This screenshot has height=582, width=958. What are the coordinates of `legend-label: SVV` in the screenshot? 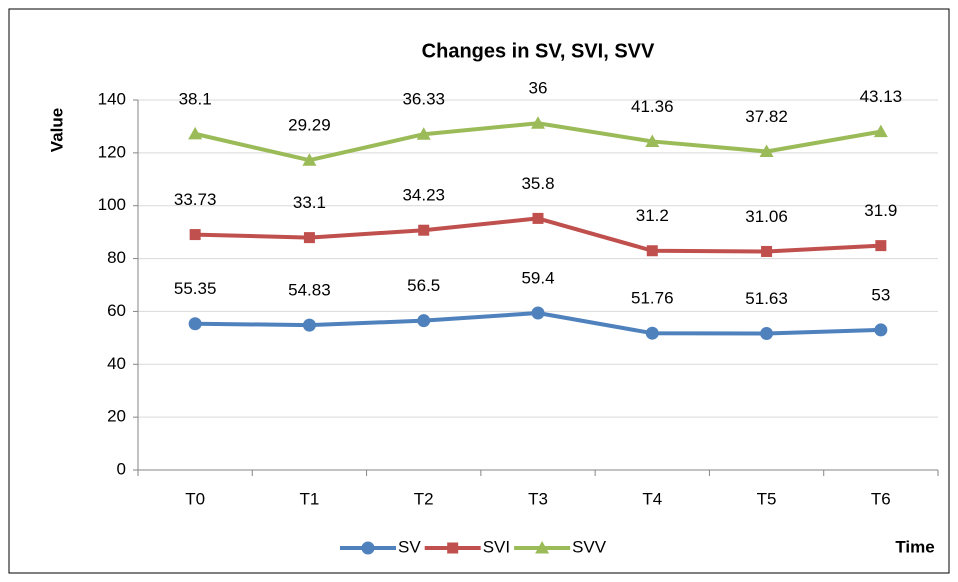 It's located at (589, 546).